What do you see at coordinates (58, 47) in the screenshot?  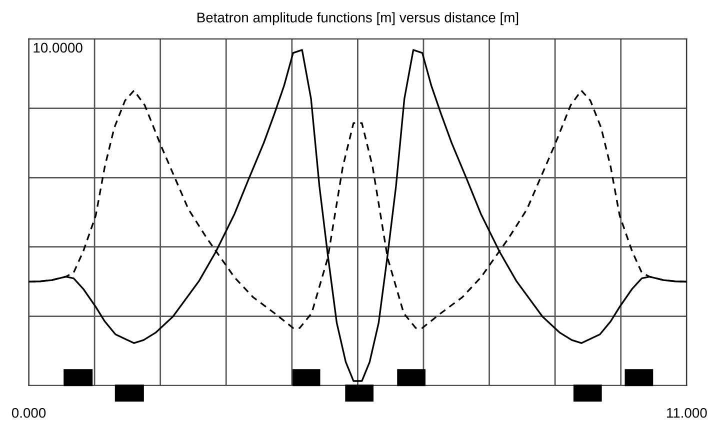 I see `annotation: 10.0000` at bounding box center [58, 47].